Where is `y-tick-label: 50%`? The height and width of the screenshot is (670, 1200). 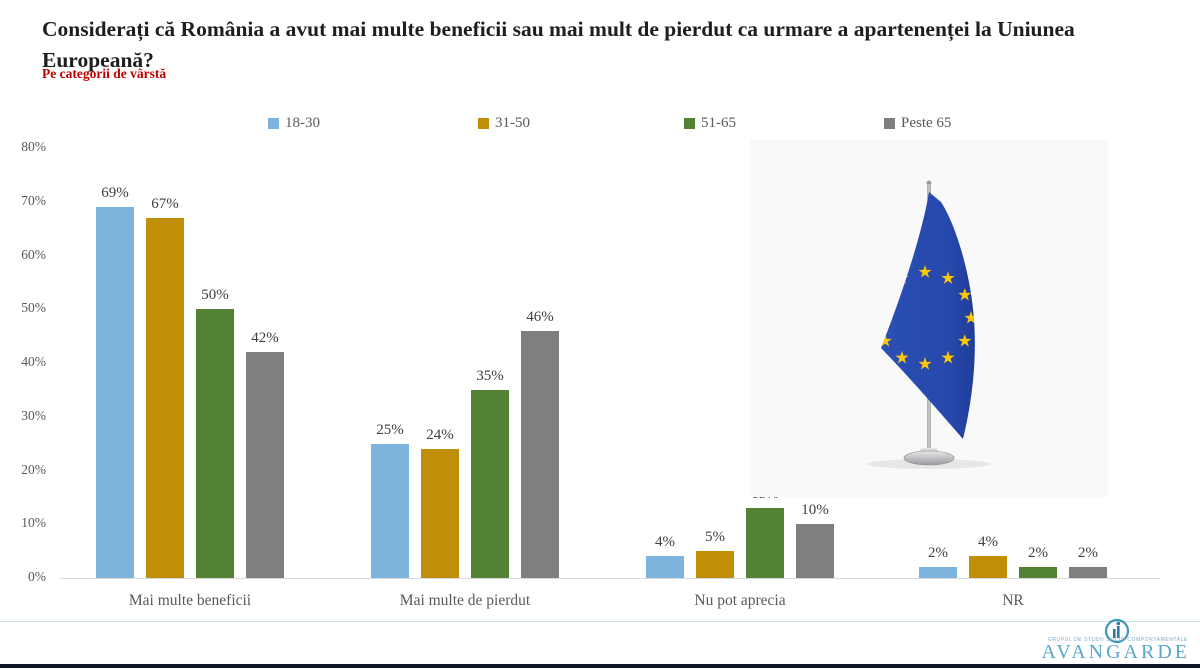
y-tick-label: 50% is located at coordinates (33, 308).